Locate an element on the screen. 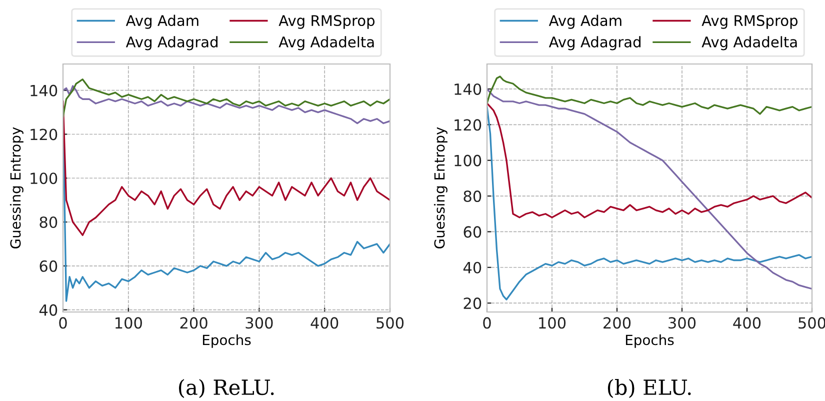 This screenshot has width=825, height=401. y-tick-label: 20 is located at coordinates (473, 304).